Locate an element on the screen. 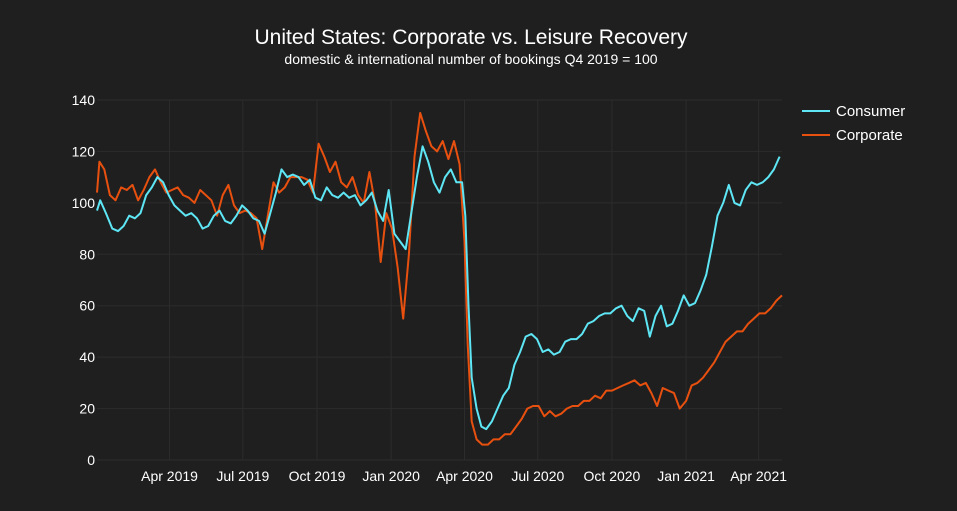  y-tick-label: 120 is located at coordinates (84, 151).